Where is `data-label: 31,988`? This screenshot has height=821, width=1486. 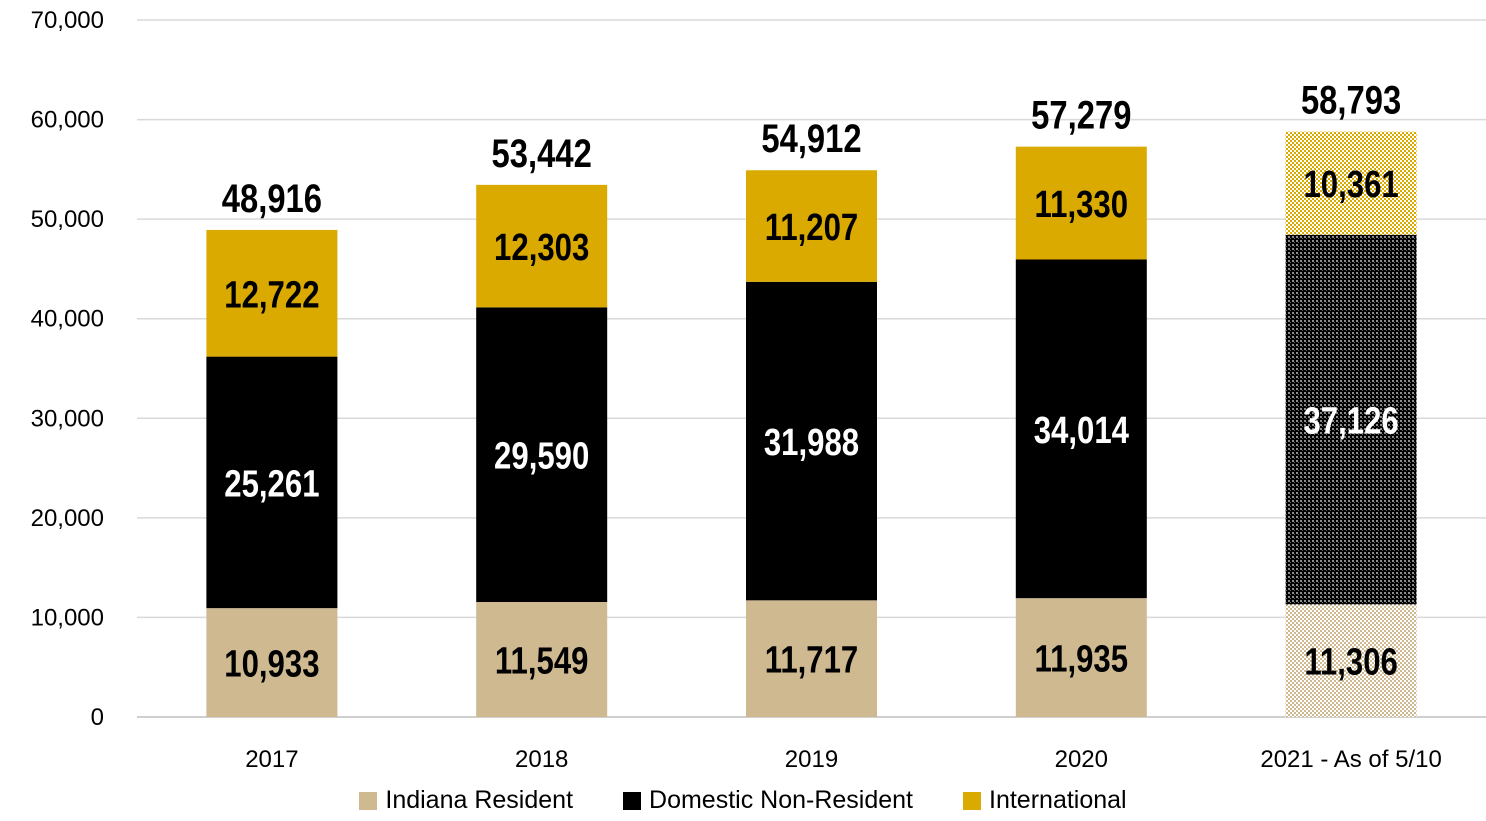
data-label: 31,988 is located at coordinates (811, 443).